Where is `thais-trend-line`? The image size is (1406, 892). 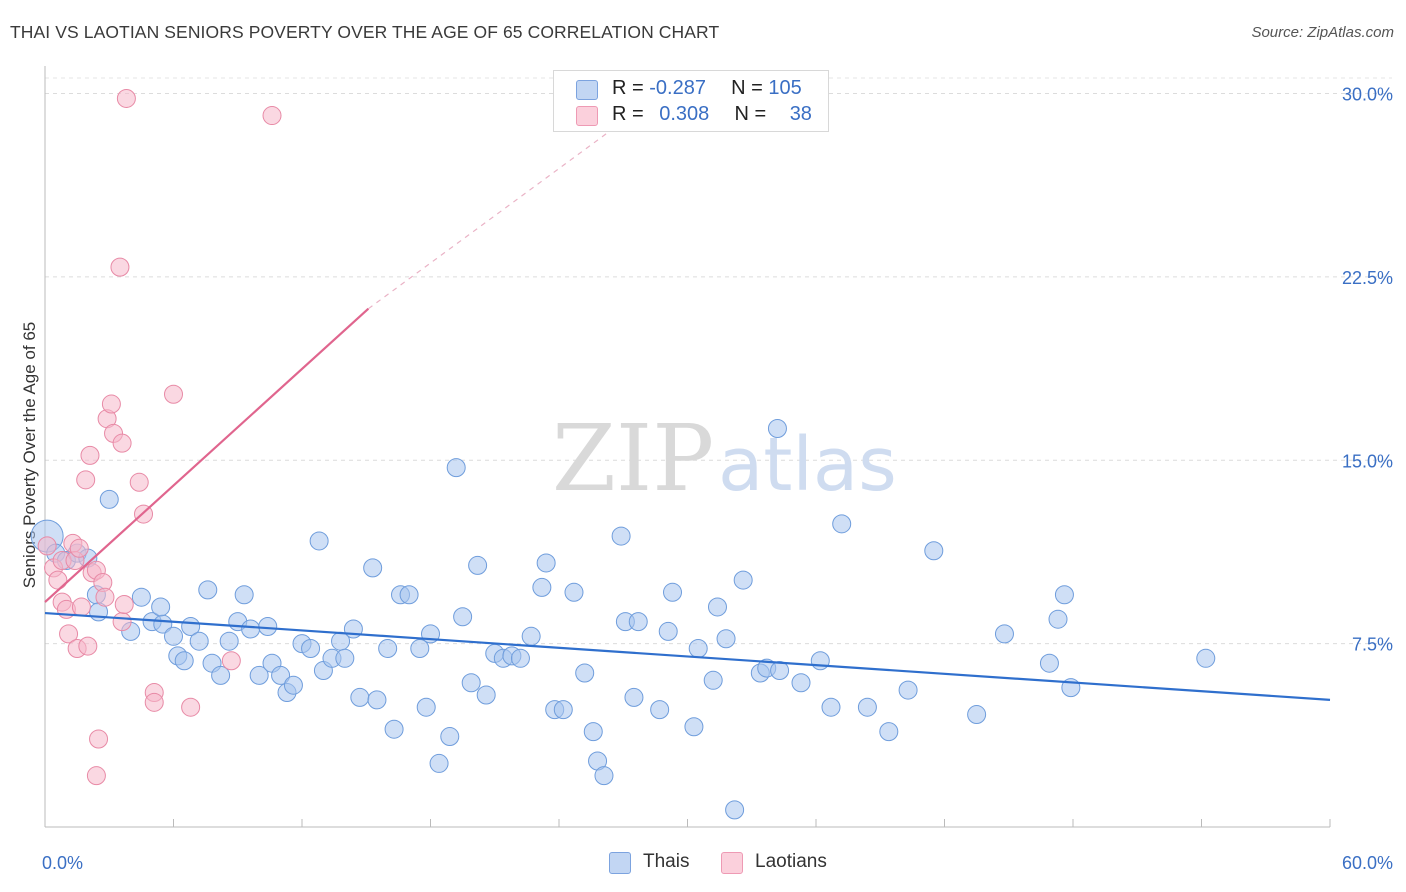 thais-trend-line is located at coordinates (687, 656).